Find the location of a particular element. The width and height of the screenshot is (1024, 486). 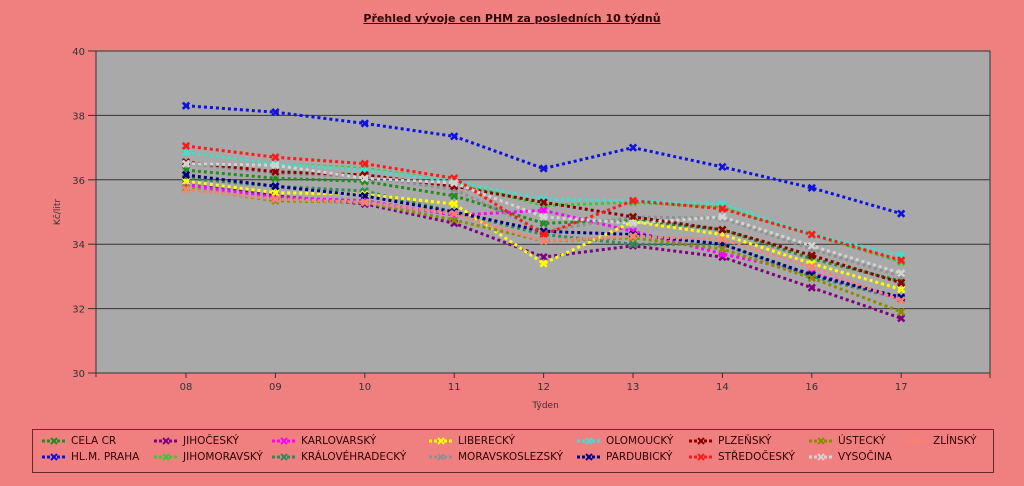

y-tick-label: 40 is located at coordinates (78, 52).